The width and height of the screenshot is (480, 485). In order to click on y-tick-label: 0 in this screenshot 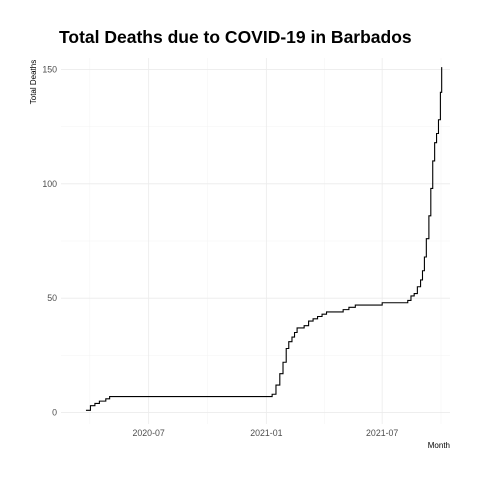, I will do `click(54, 413)`.